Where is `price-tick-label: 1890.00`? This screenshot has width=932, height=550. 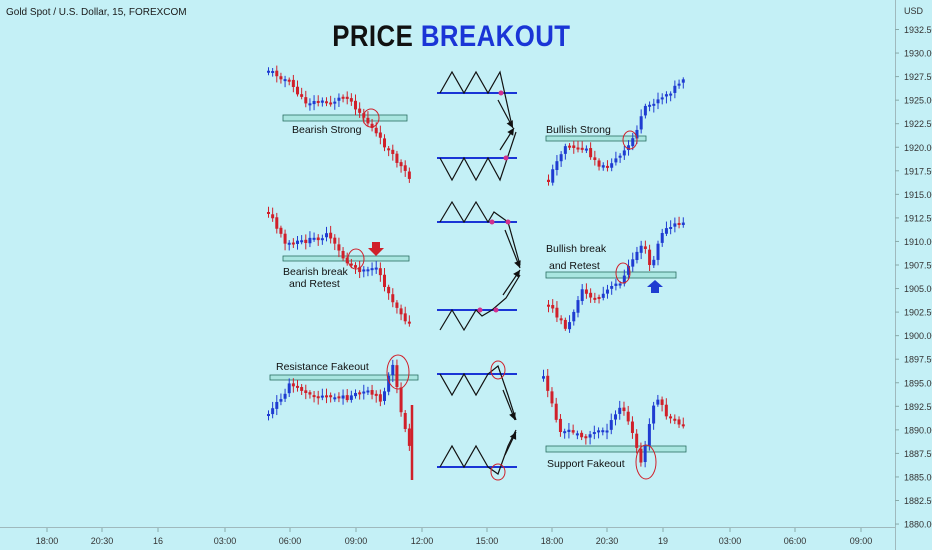 price-tick-label: 1890.00 is located at coordinates (918, 430).